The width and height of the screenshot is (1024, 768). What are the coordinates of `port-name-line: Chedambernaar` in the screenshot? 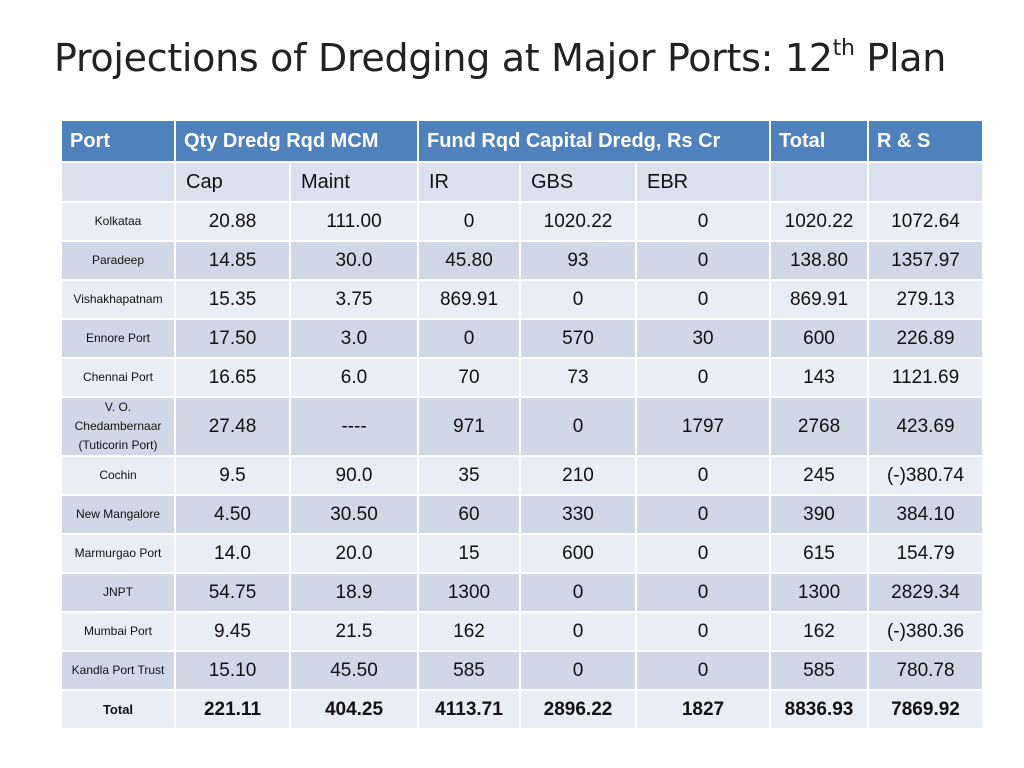 It's located at (118, 426).